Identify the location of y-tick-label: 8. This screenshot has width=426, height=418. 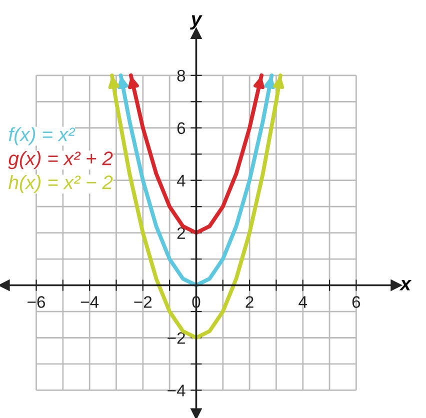
(181, 76).